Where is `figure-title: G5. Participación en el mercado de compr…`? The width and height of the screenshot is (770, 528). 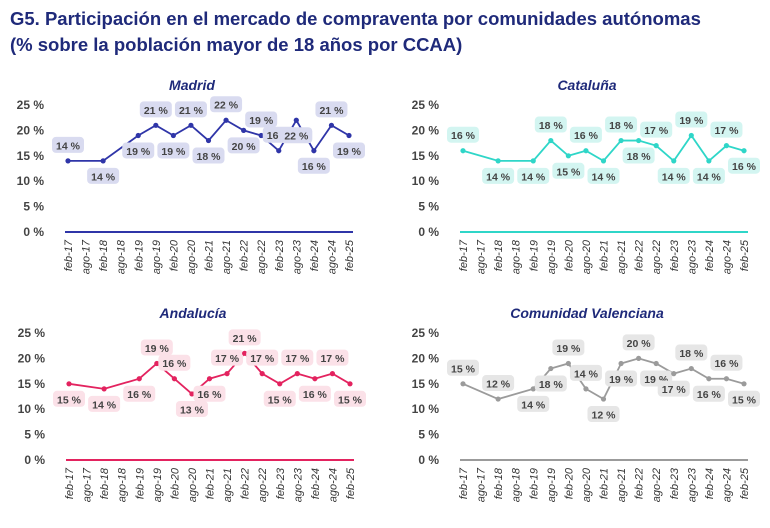
figure-title: G5. Participación en el mercado de compr… is located at coordinates (355, 18).